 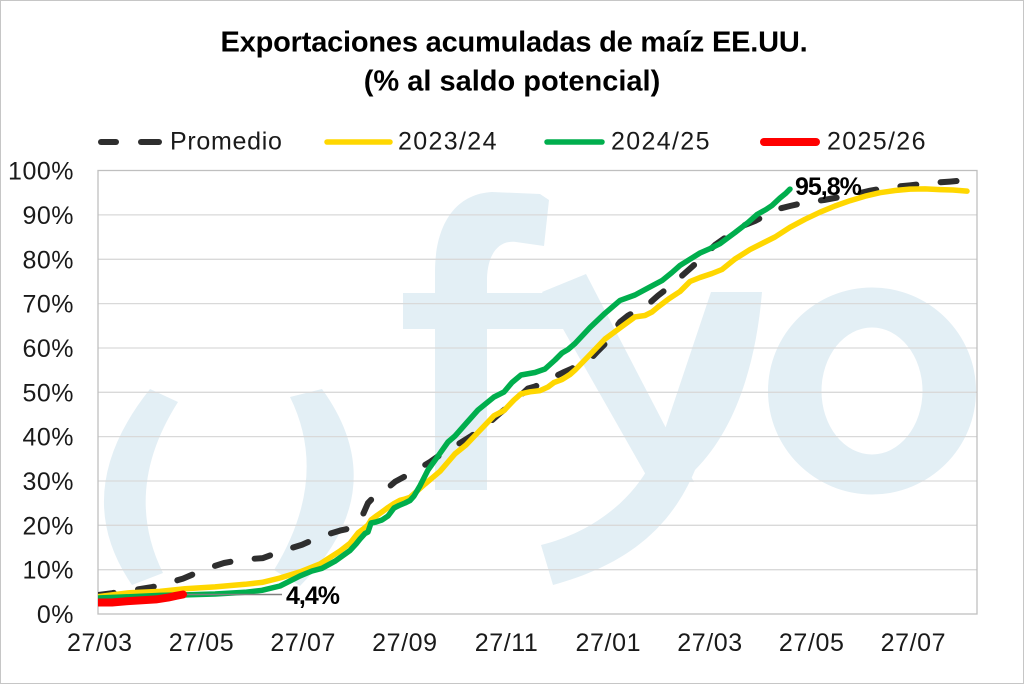 I want to click on svg-text: 0%, so click(x=55, y=615).